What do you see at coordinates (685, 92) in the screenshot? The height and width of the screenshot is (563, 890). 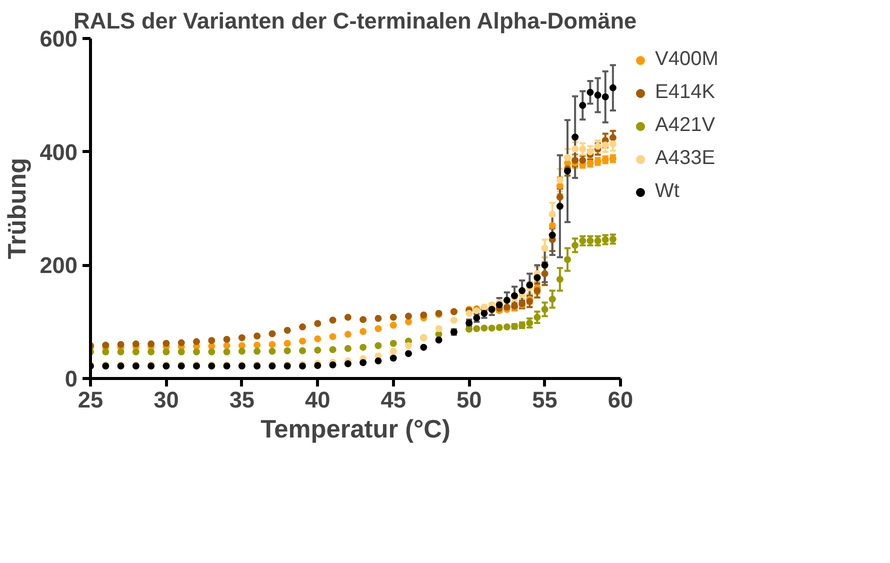 I see `legend-label: E414K` at bounding box center [685, 92].